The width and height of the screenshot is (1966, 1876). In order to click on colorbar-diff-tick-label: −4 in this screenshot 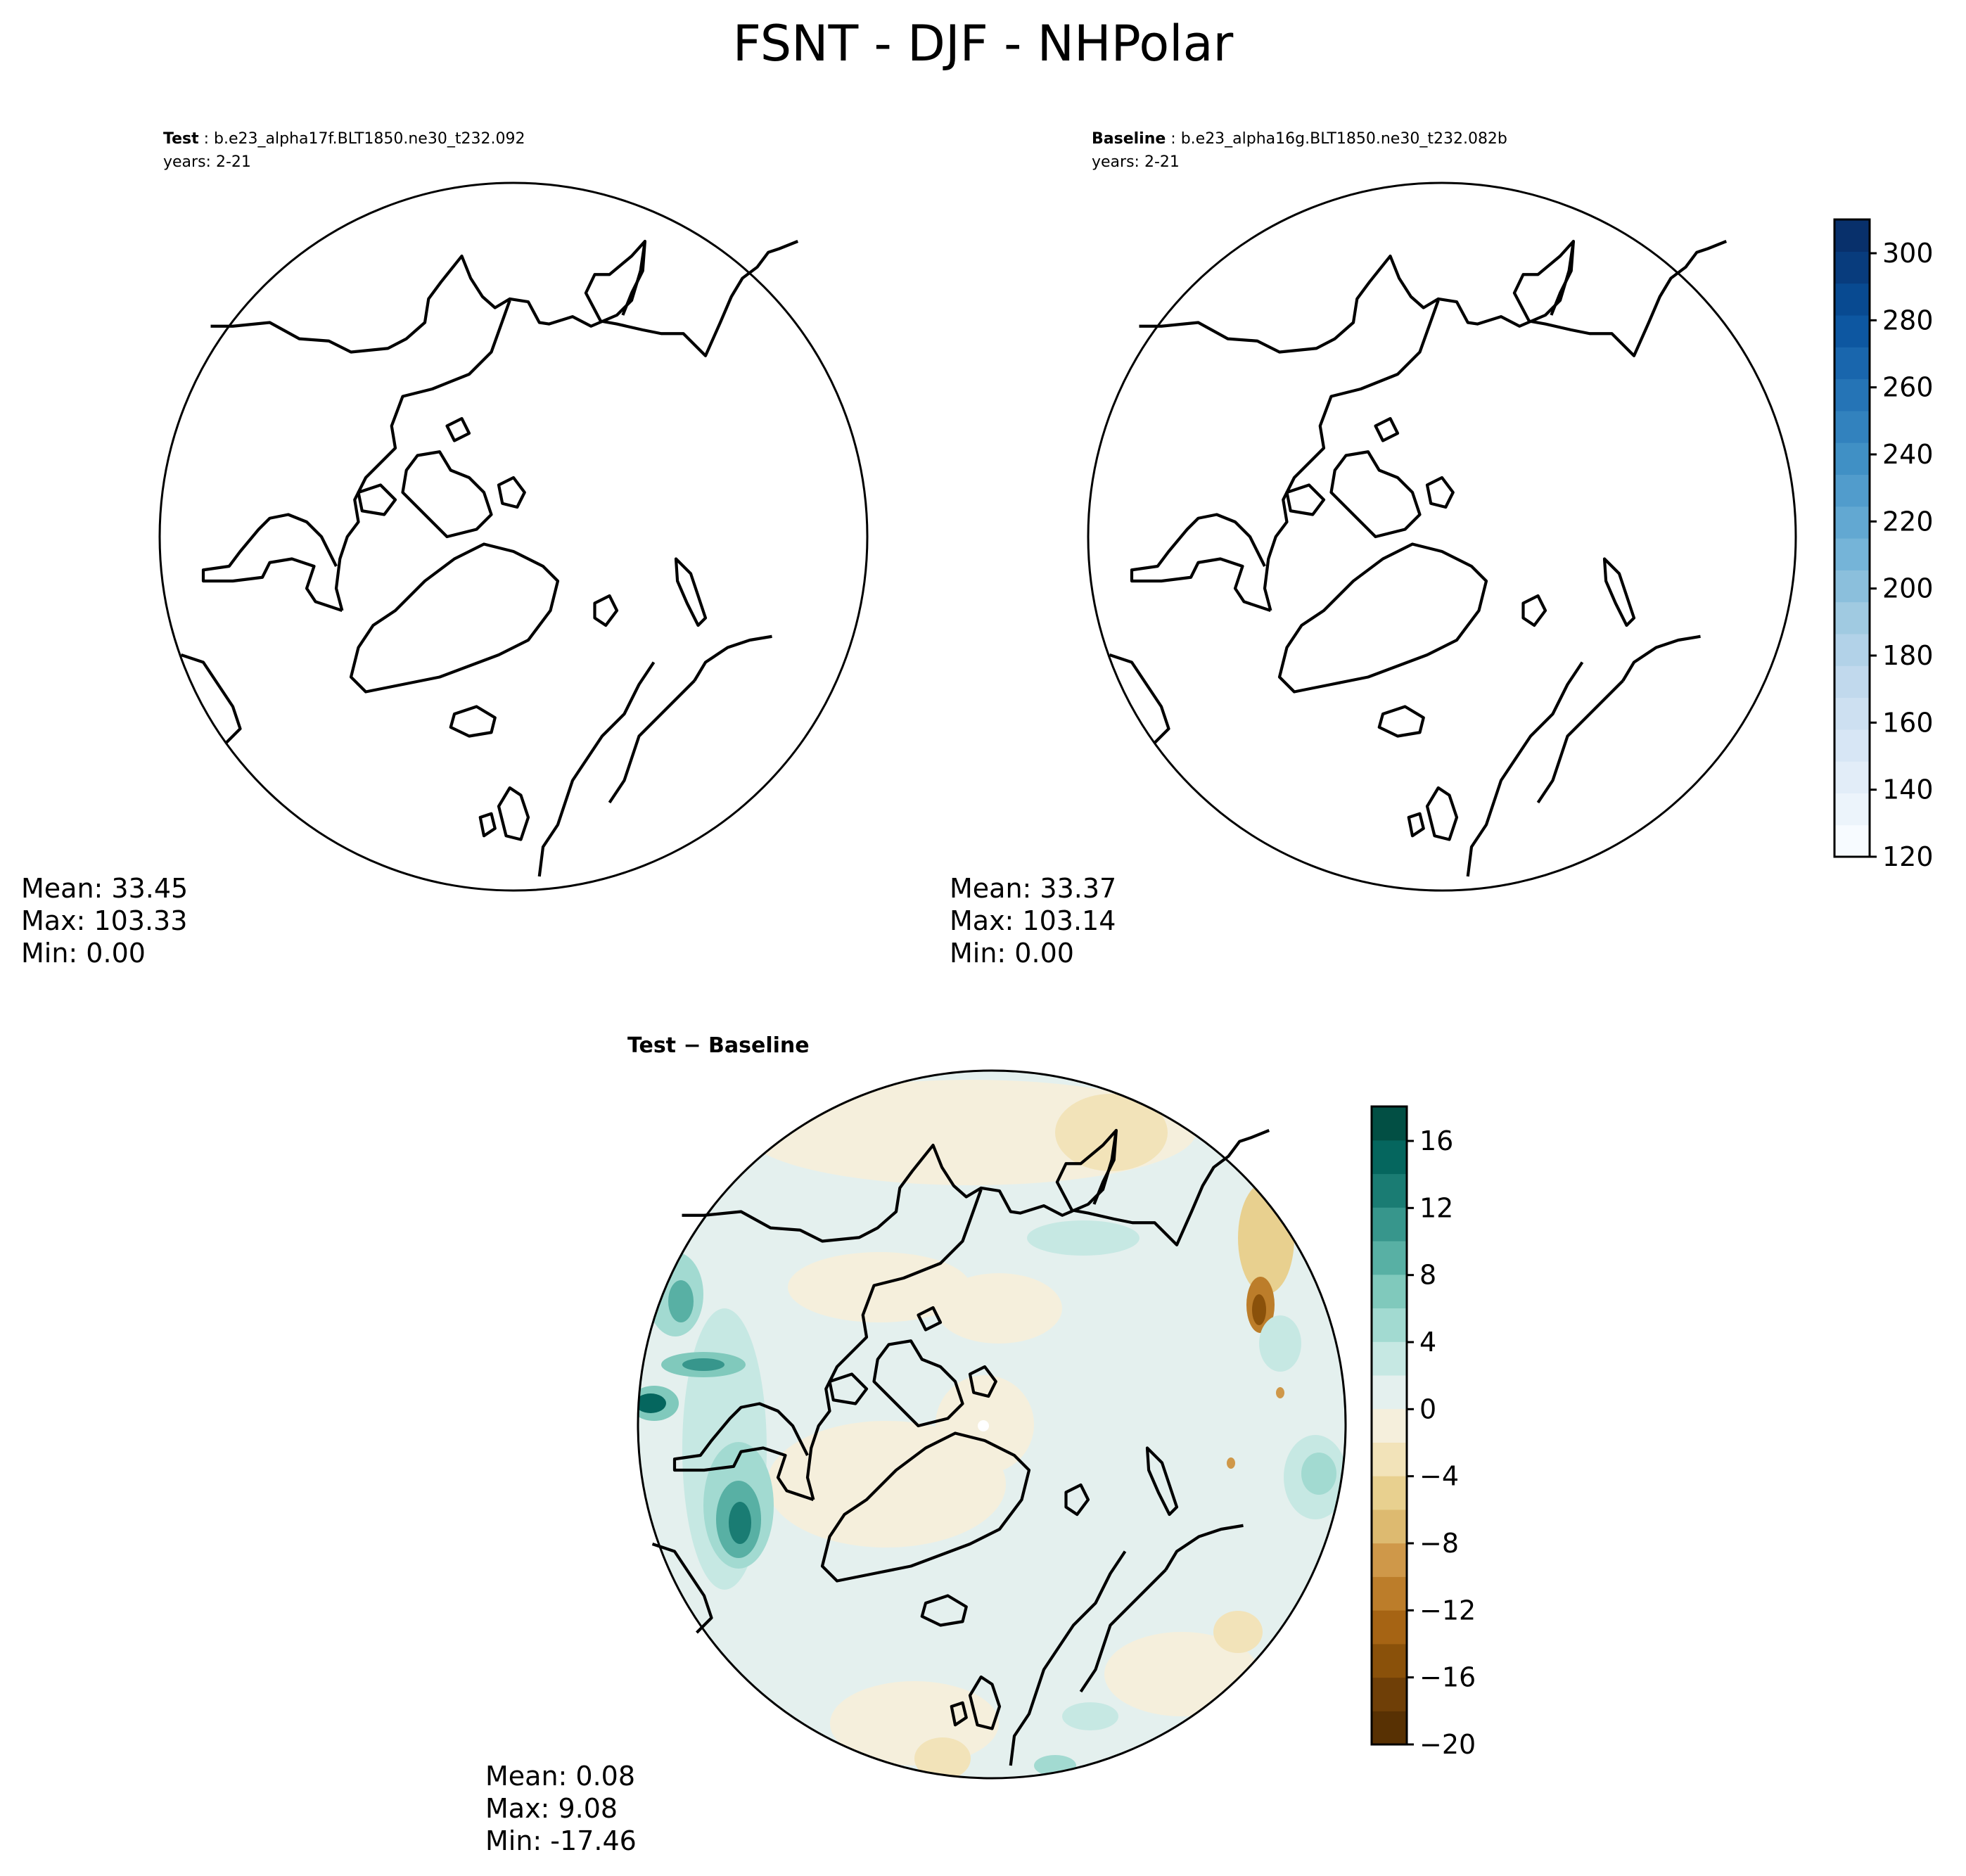, I will do `click(1439, 1476)`.